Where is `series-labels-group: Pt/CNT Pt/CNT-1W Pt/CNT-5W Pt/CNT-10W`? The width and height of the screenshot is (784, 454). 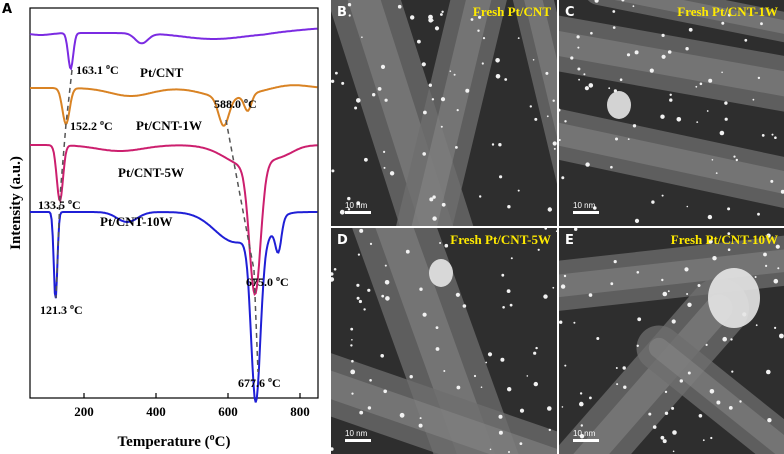
series-labels-group: Pt/CNT Pt/CNT-1W Pt/CNT-5W Pt/CNT-10W is located at coordinates (151, 147).